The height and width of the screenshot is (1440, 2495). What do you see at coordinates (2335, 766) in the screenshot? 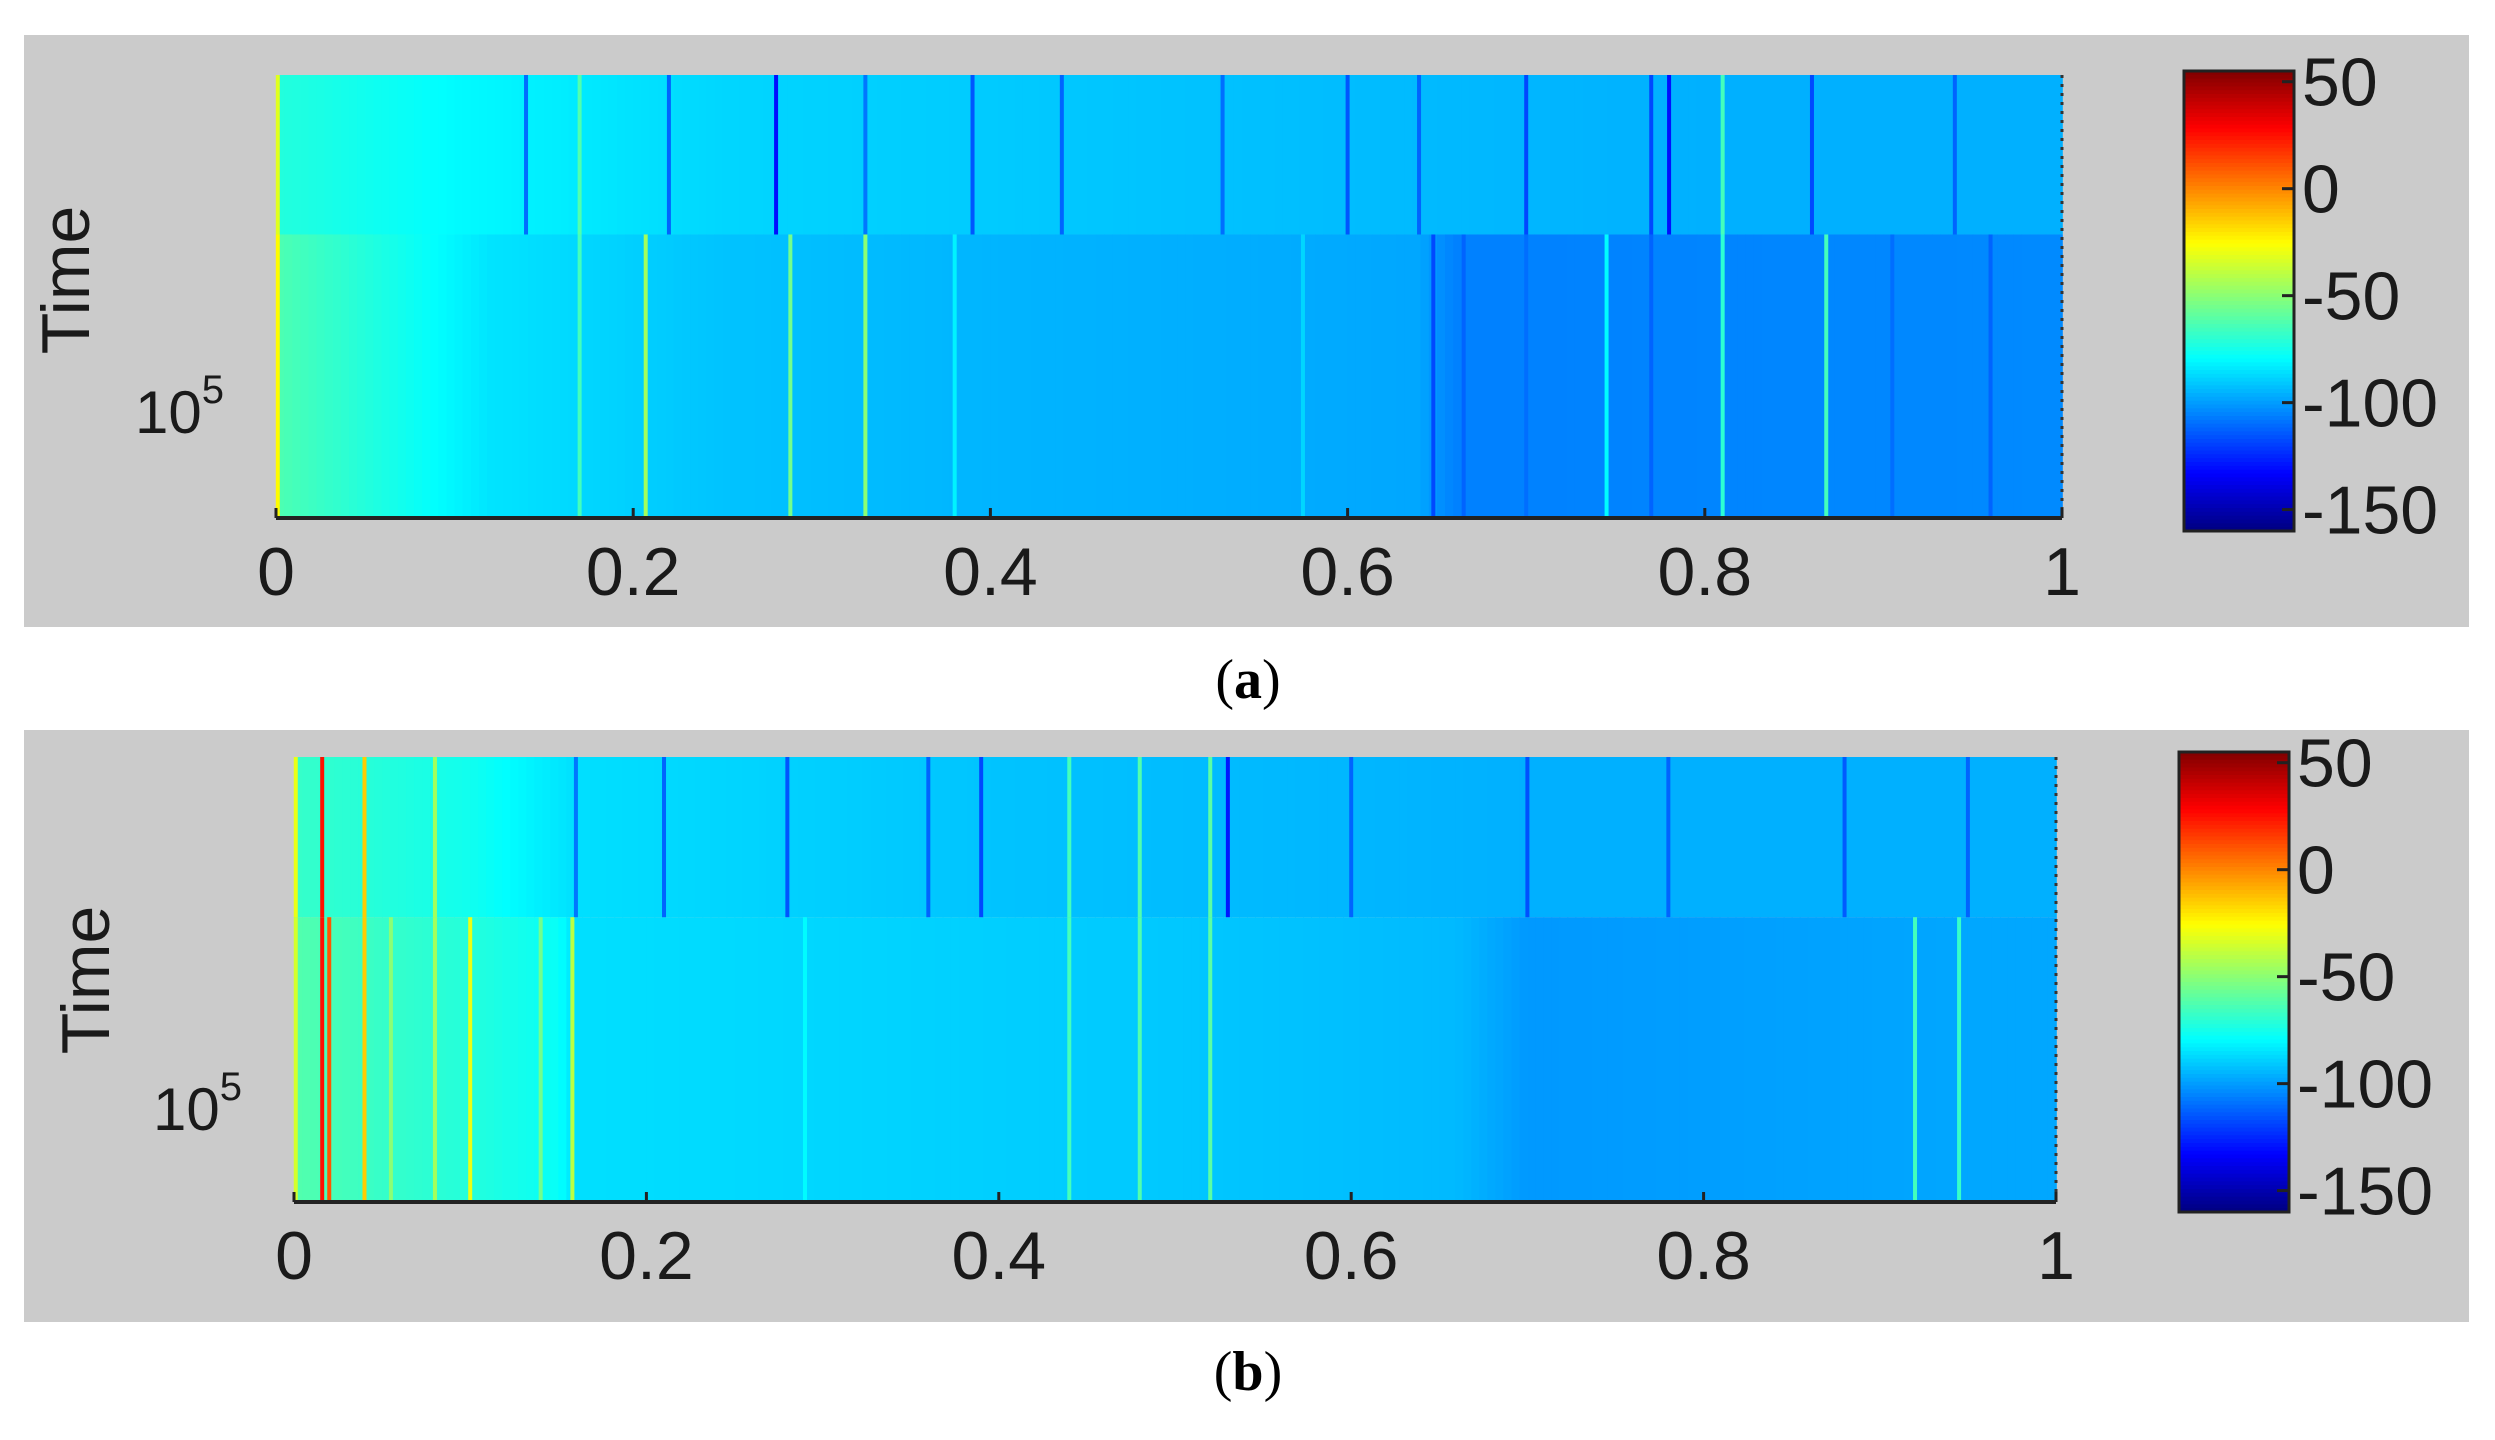
I see `colorbar-tick-label: 50` at bounding box center [2335, 766].